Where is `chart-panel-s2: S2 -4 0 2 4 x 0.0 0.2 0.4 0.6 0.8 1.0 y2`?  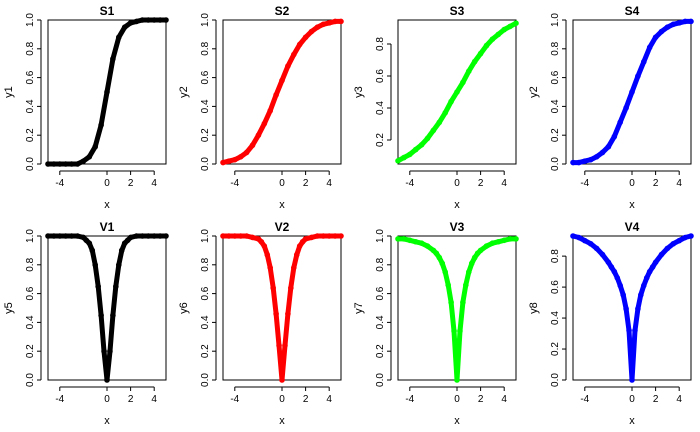
chart-panel-s2: S2 -4 0 2 4 x 0.0 0.2 0.4 0.6 0.8 1.0 y2 is located at coordinates (261, 107).